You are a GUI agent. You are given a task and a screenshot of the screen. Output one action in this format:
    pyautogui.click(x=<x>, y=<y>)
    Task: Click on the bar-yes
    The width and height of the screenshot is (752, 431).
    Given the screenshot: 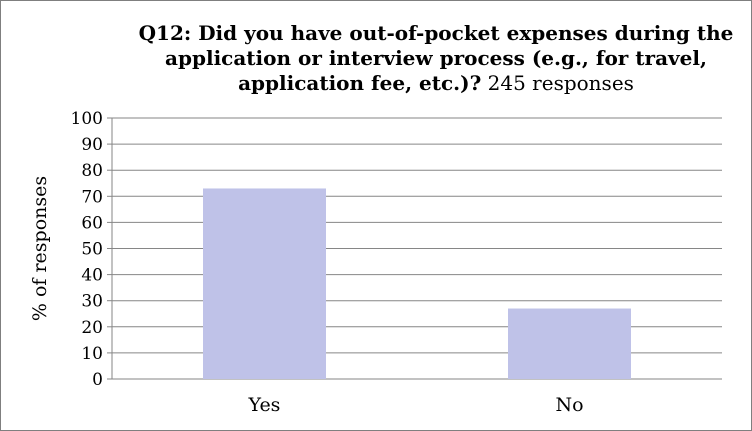 What is the action you would take?
    pyautogui.click(x=264, y=283)
    